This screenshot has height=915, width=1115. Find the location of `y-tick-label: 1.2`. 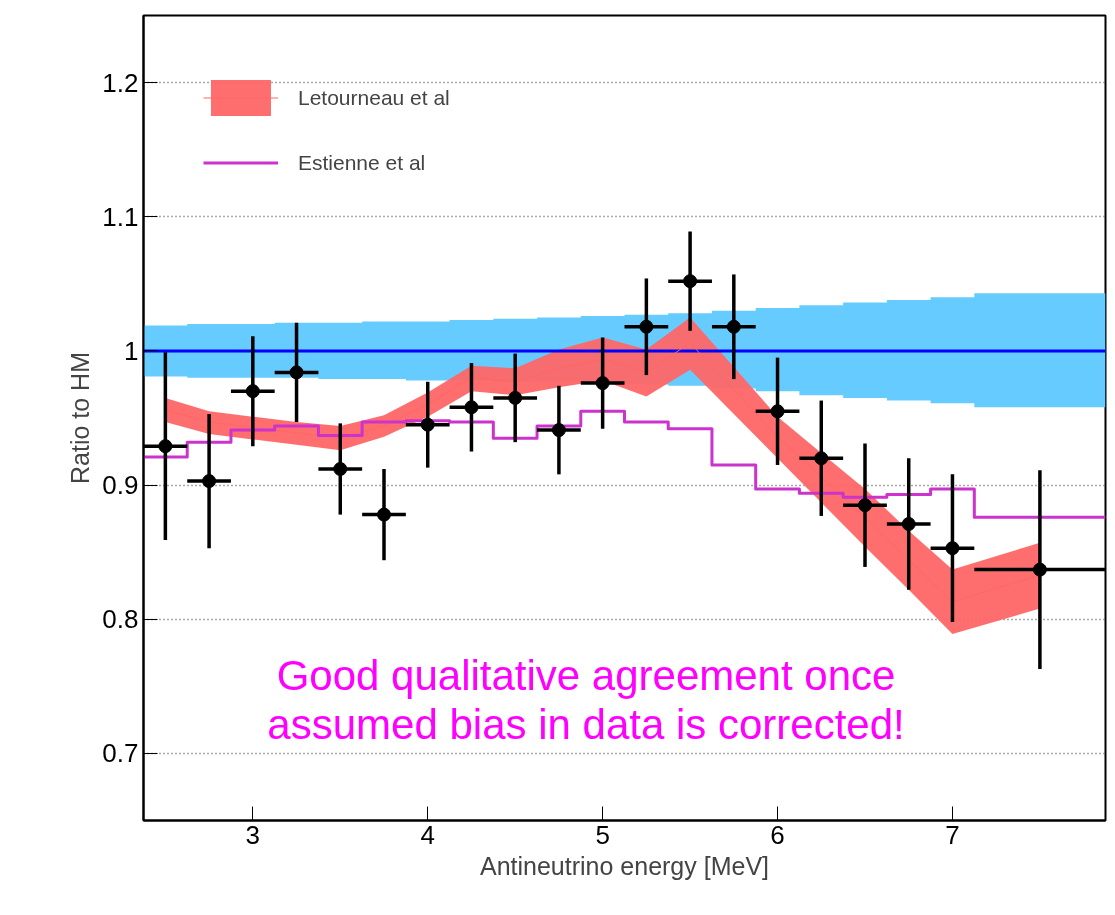

y-tick-label: 1.2 is located at coordinates (120, 82).